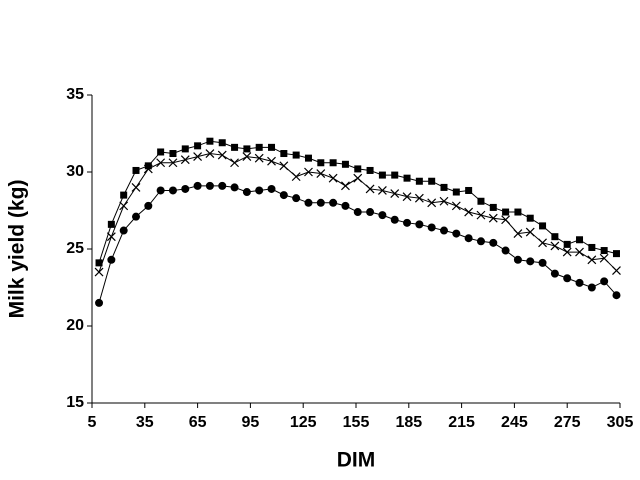  Describe the element at coordinates (75, 171) in the screenshot. I see `y-tick-label: 30` at that location.